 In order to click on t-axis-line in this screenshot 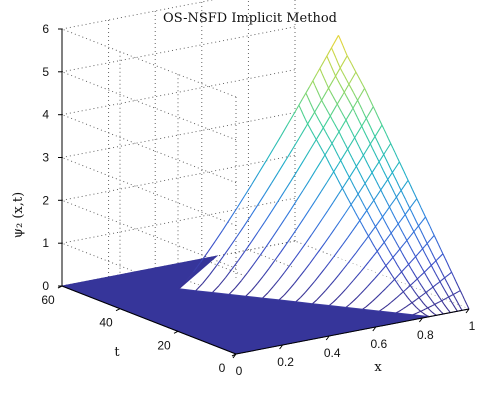, I will do `click(149, 320)`.